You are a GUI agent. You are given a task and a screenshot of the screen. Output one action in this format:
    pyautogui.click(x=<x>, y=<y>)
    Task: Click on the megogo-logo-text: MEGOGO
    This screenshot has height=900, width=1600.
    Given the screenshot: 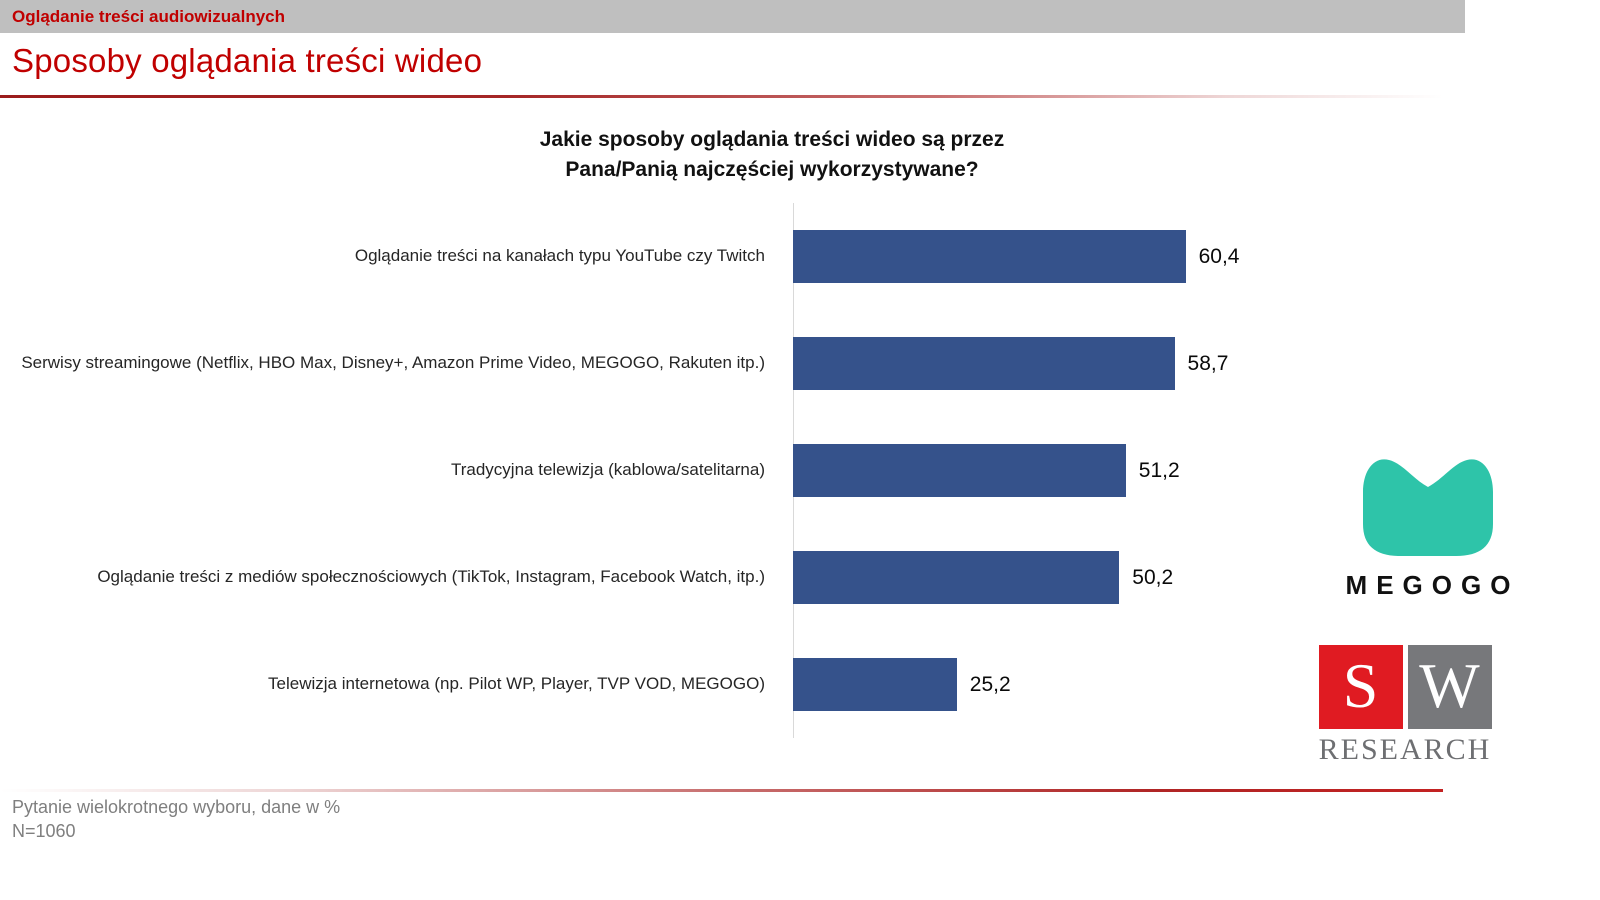 What is the action you would take?
    pyautogui.click(x=1432, y=585)
    